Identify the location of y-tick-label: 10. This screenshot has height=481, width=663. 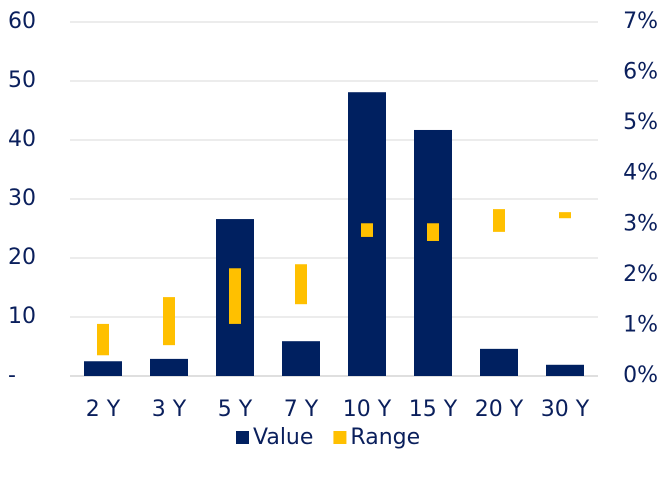
(22, 316).